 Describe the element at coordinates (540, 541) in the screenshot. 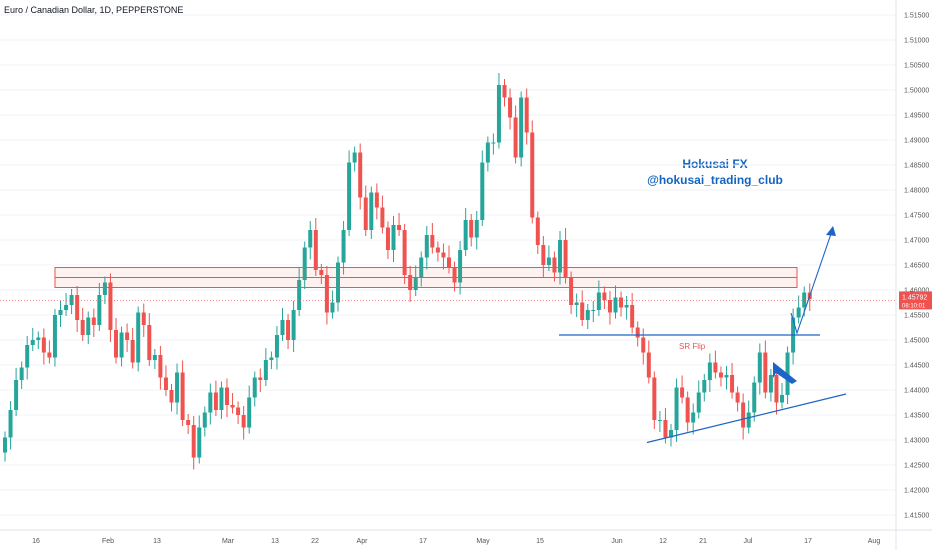

I see `x-tick-label: 15` at that location.